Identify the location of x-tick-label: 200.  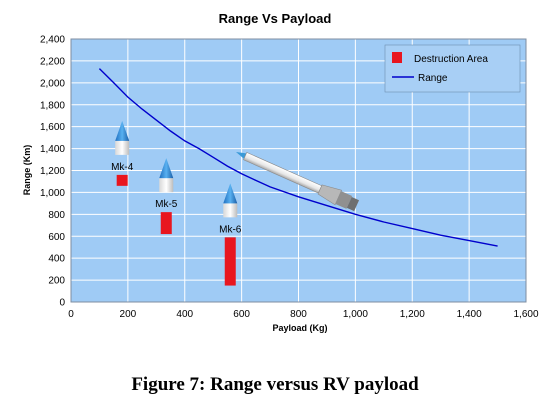
(128, 314).